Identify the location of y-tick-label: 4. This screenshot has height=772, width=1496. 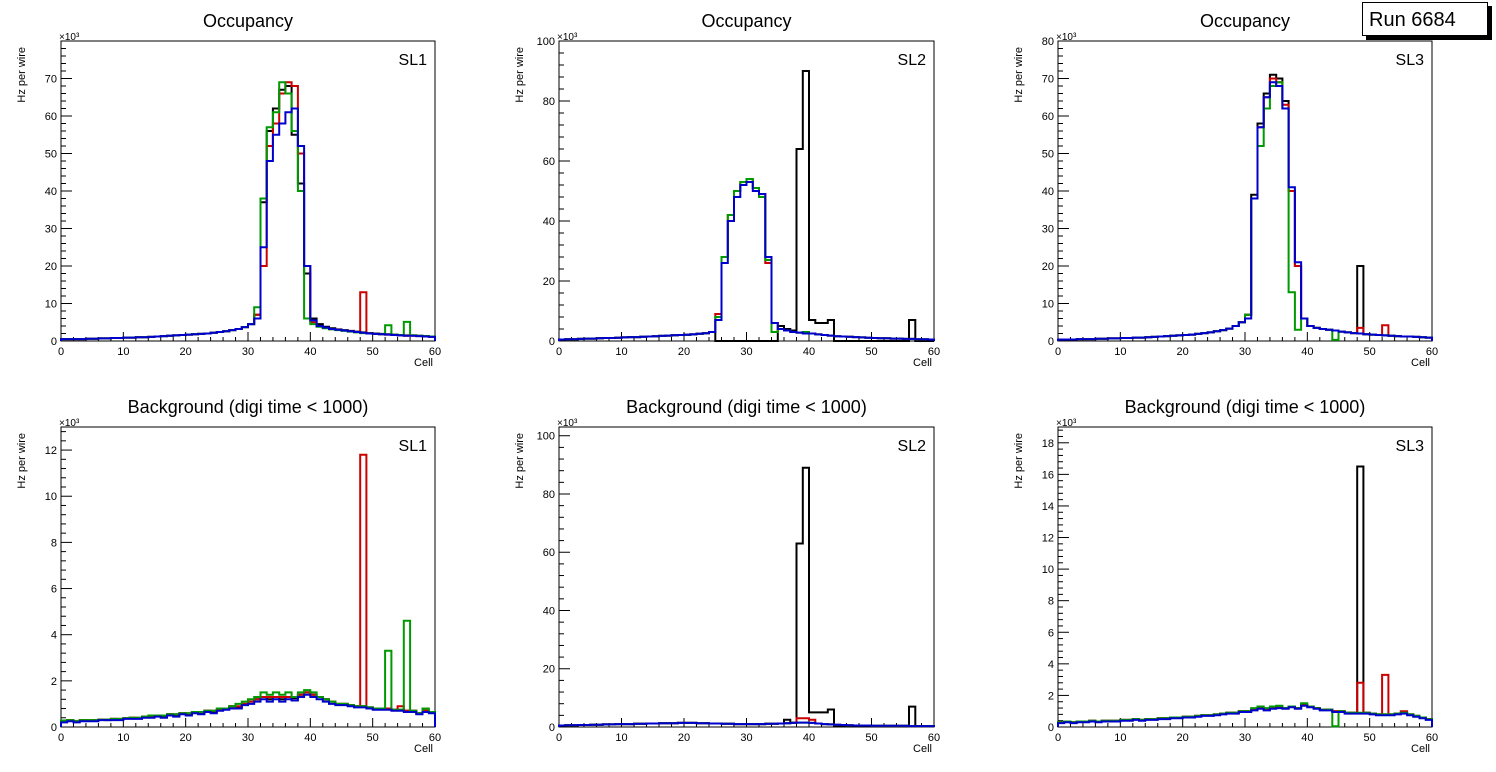
(54, 636).